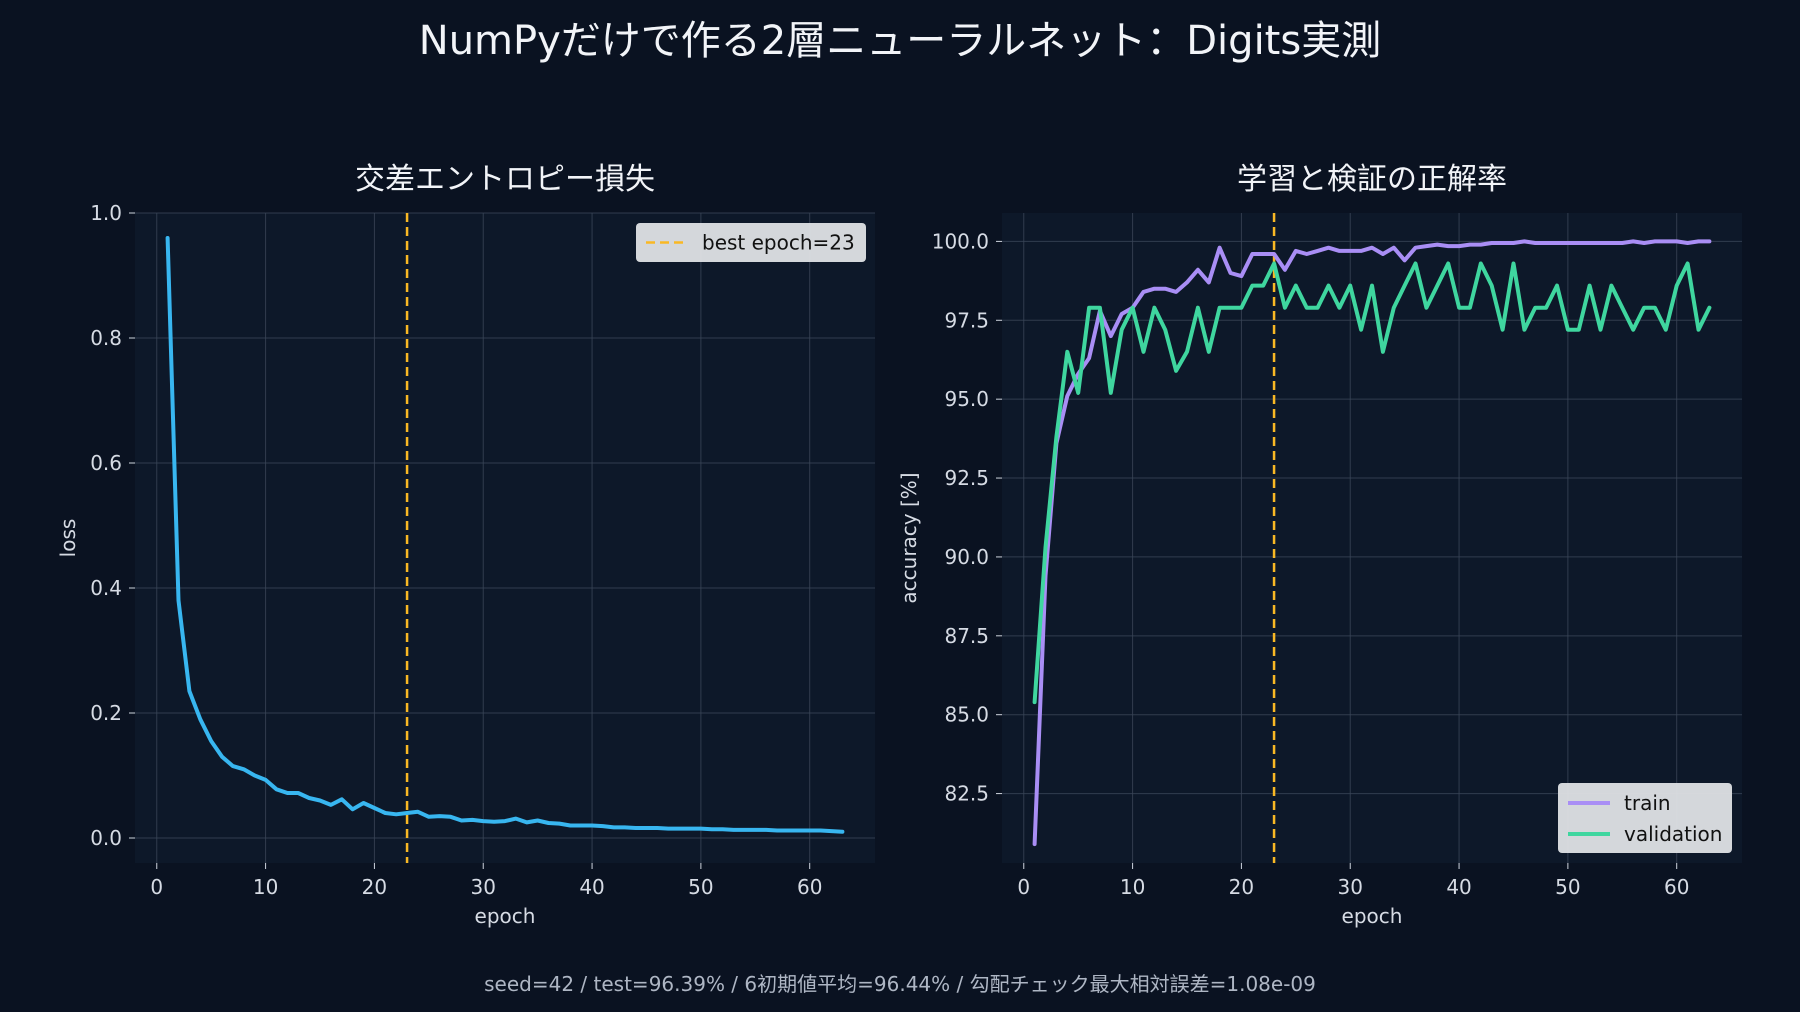  I want to click on y-tick-label: 87.5, so click(966, 636).